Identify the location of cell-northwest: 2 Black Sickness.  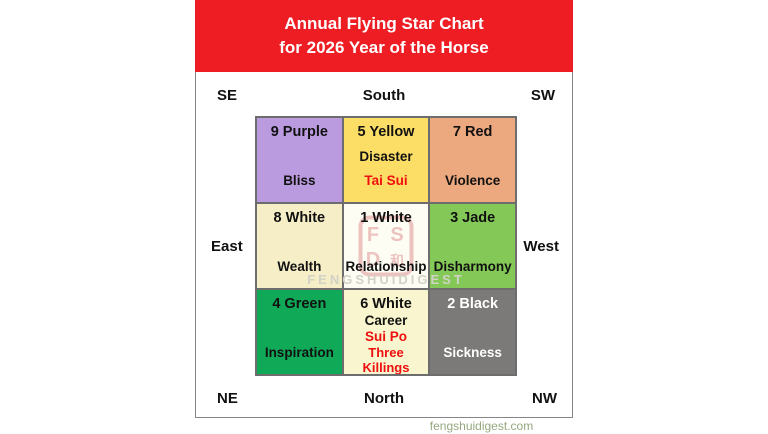
(472, 332).